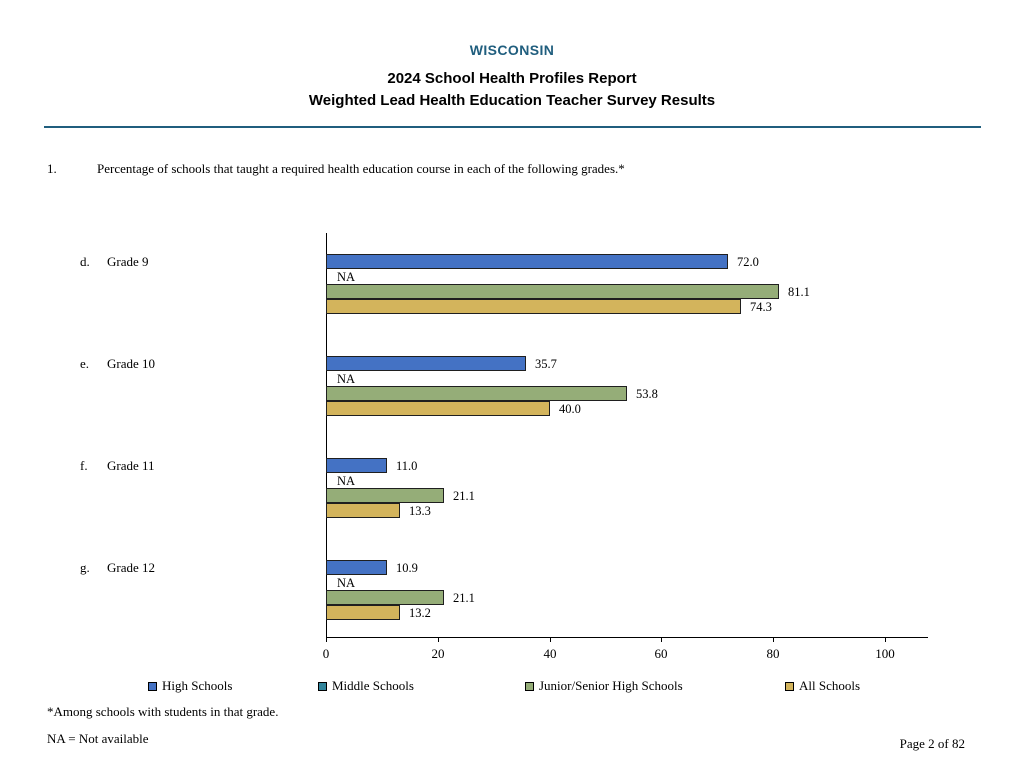  Describe the element at coordinates (512, 50) in the screenshot. I see `state-title: WISCONSIN` at that location.